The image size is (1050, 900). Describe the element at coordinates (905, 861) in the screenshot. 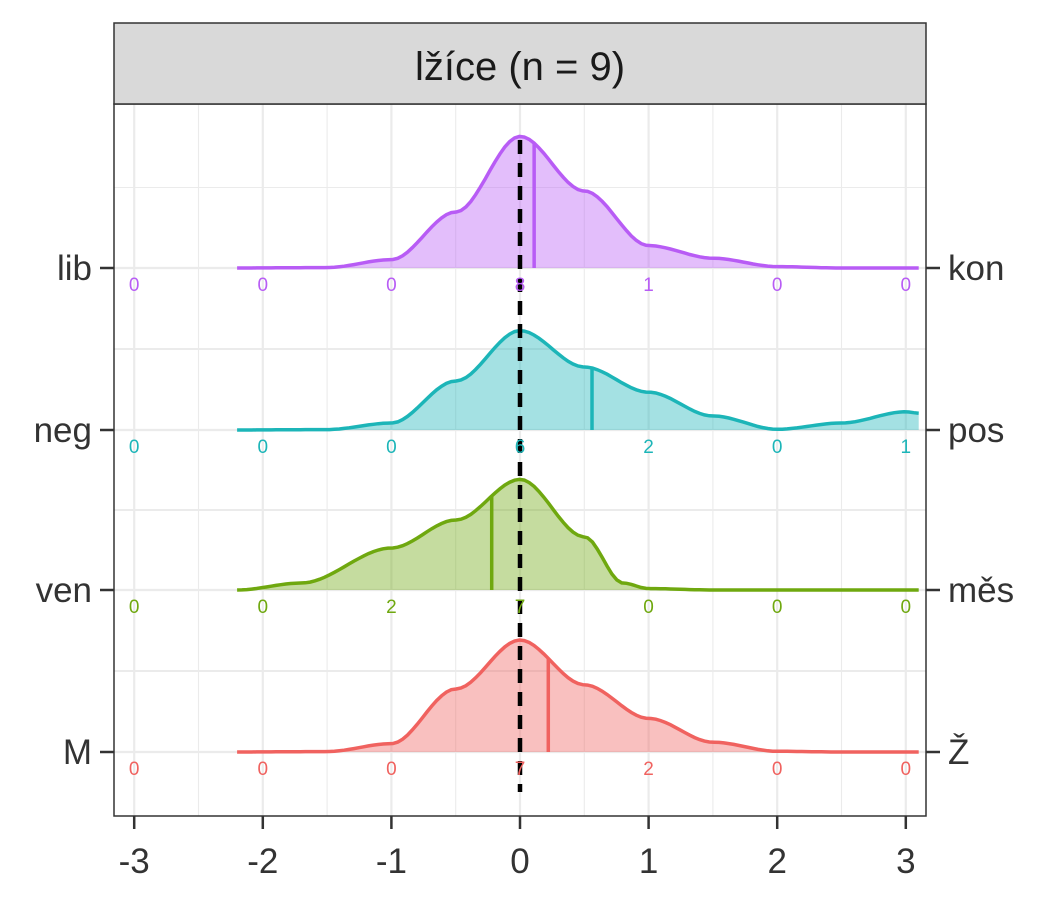

I see `x-tick-label: 3` at that location.